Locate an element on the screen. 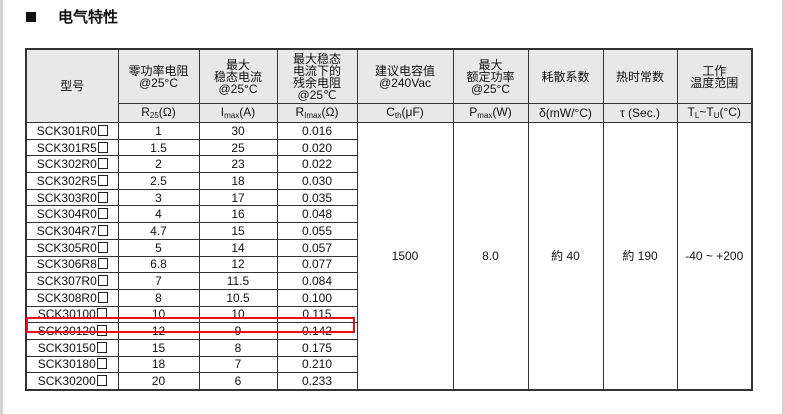 This screenshot has height=414, width=785. value-cell: 6.8 is located at coordinates (158, 264).